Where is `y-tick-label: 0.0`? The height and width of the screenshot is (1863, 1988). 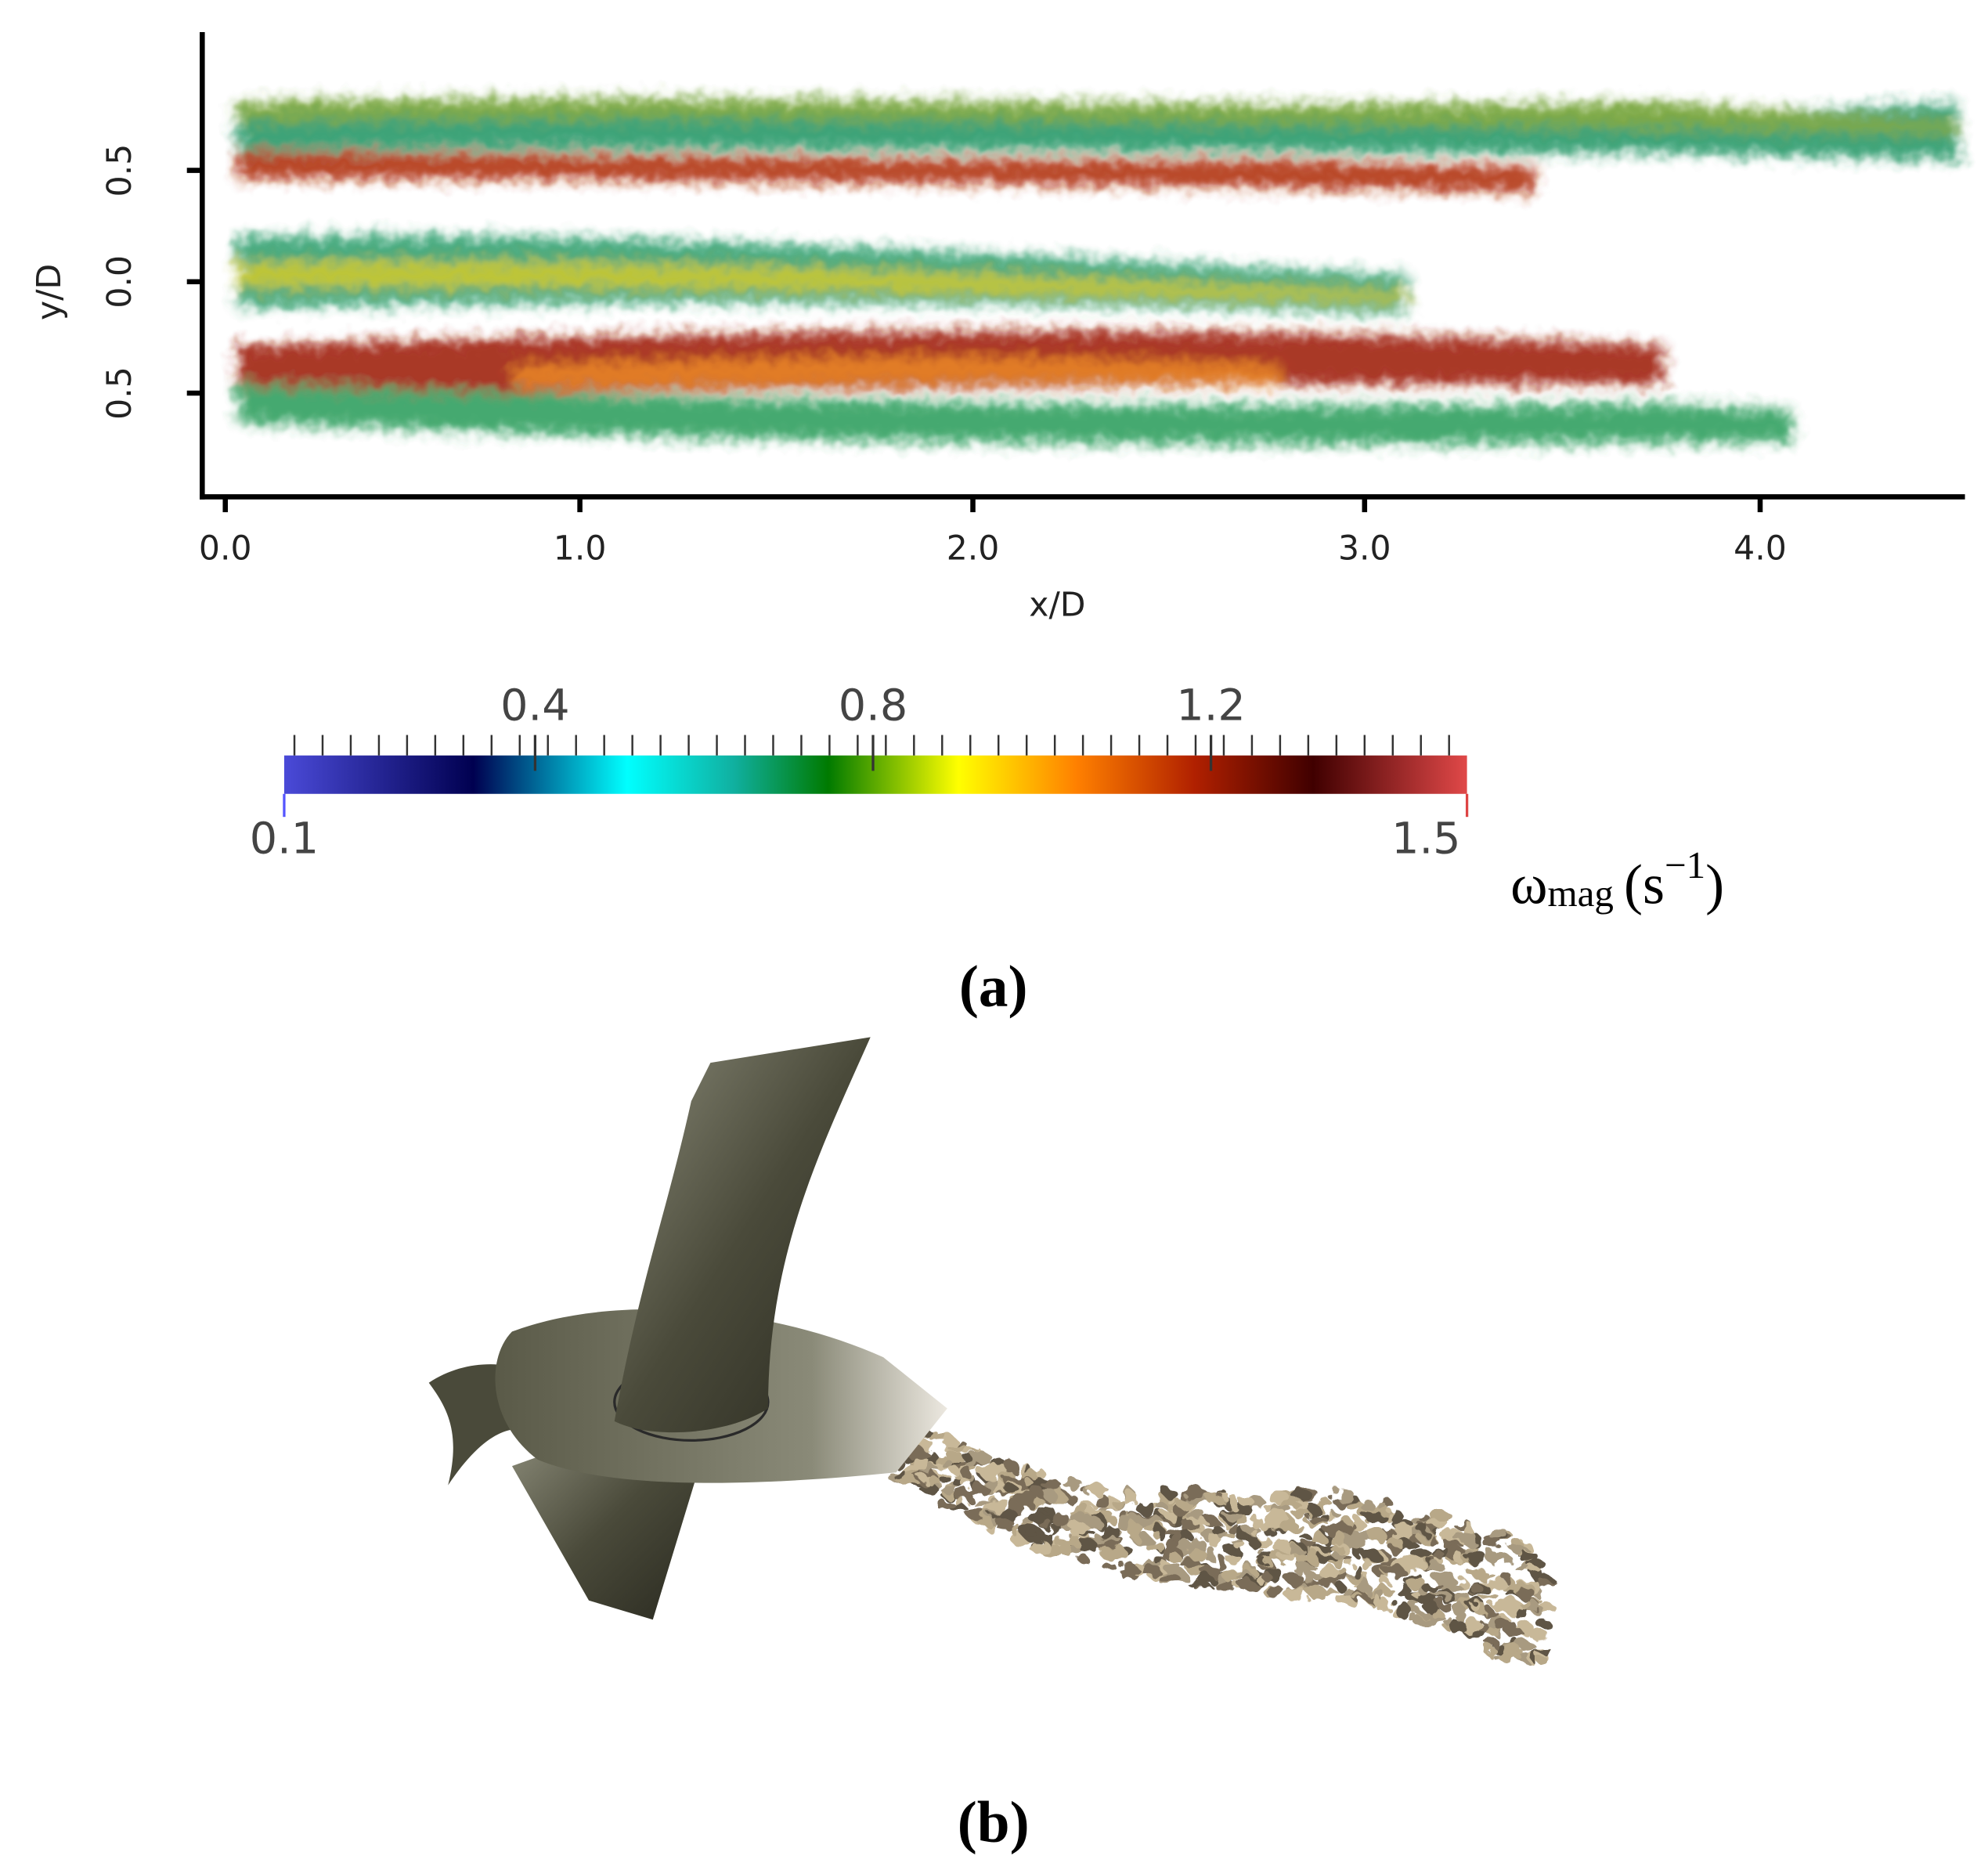 y-tick-label: 0.0 is located at coordinates (120, 282).